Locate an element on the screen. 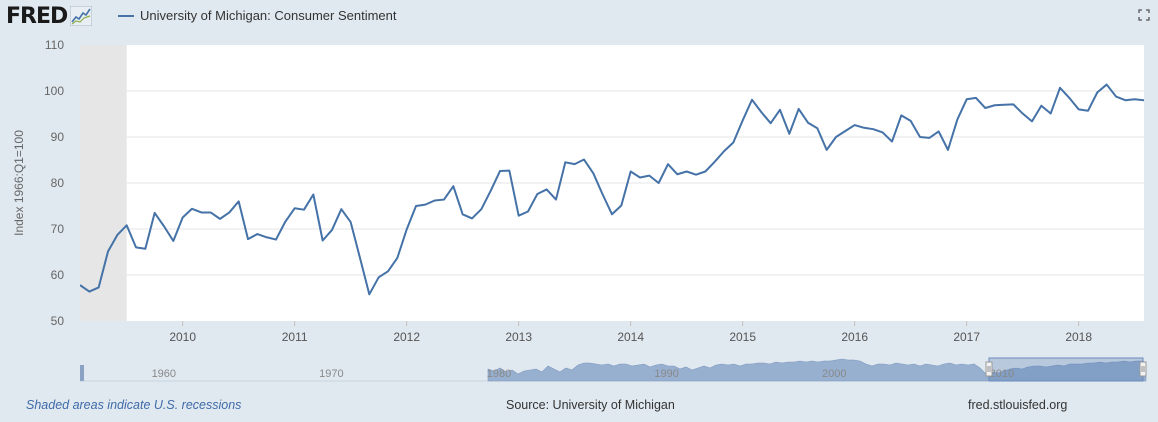 Image resolution: width=1158 pixels, height=422 pixels. x-tick-label: 2015 is located at coordinates (742, 337).